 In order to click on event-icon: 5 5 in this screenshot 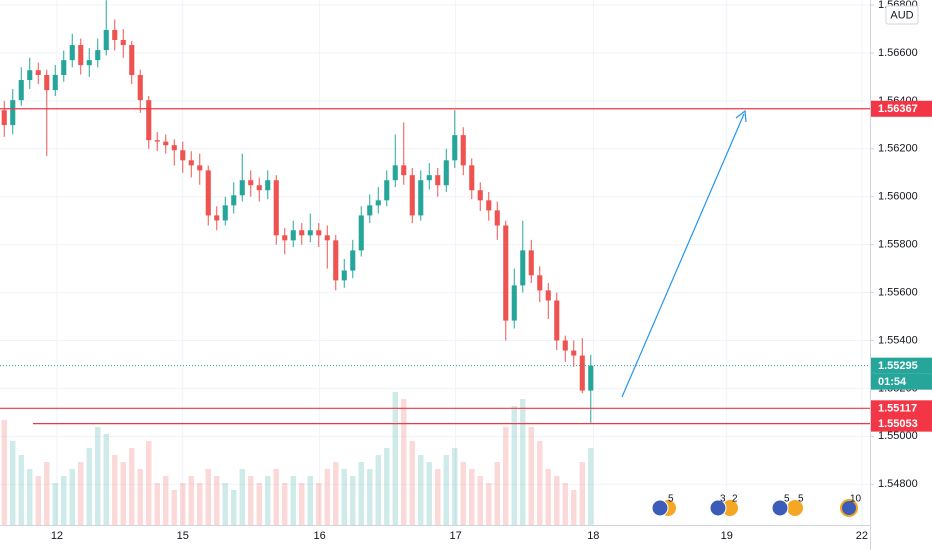, I will do `click(787, 505)`.